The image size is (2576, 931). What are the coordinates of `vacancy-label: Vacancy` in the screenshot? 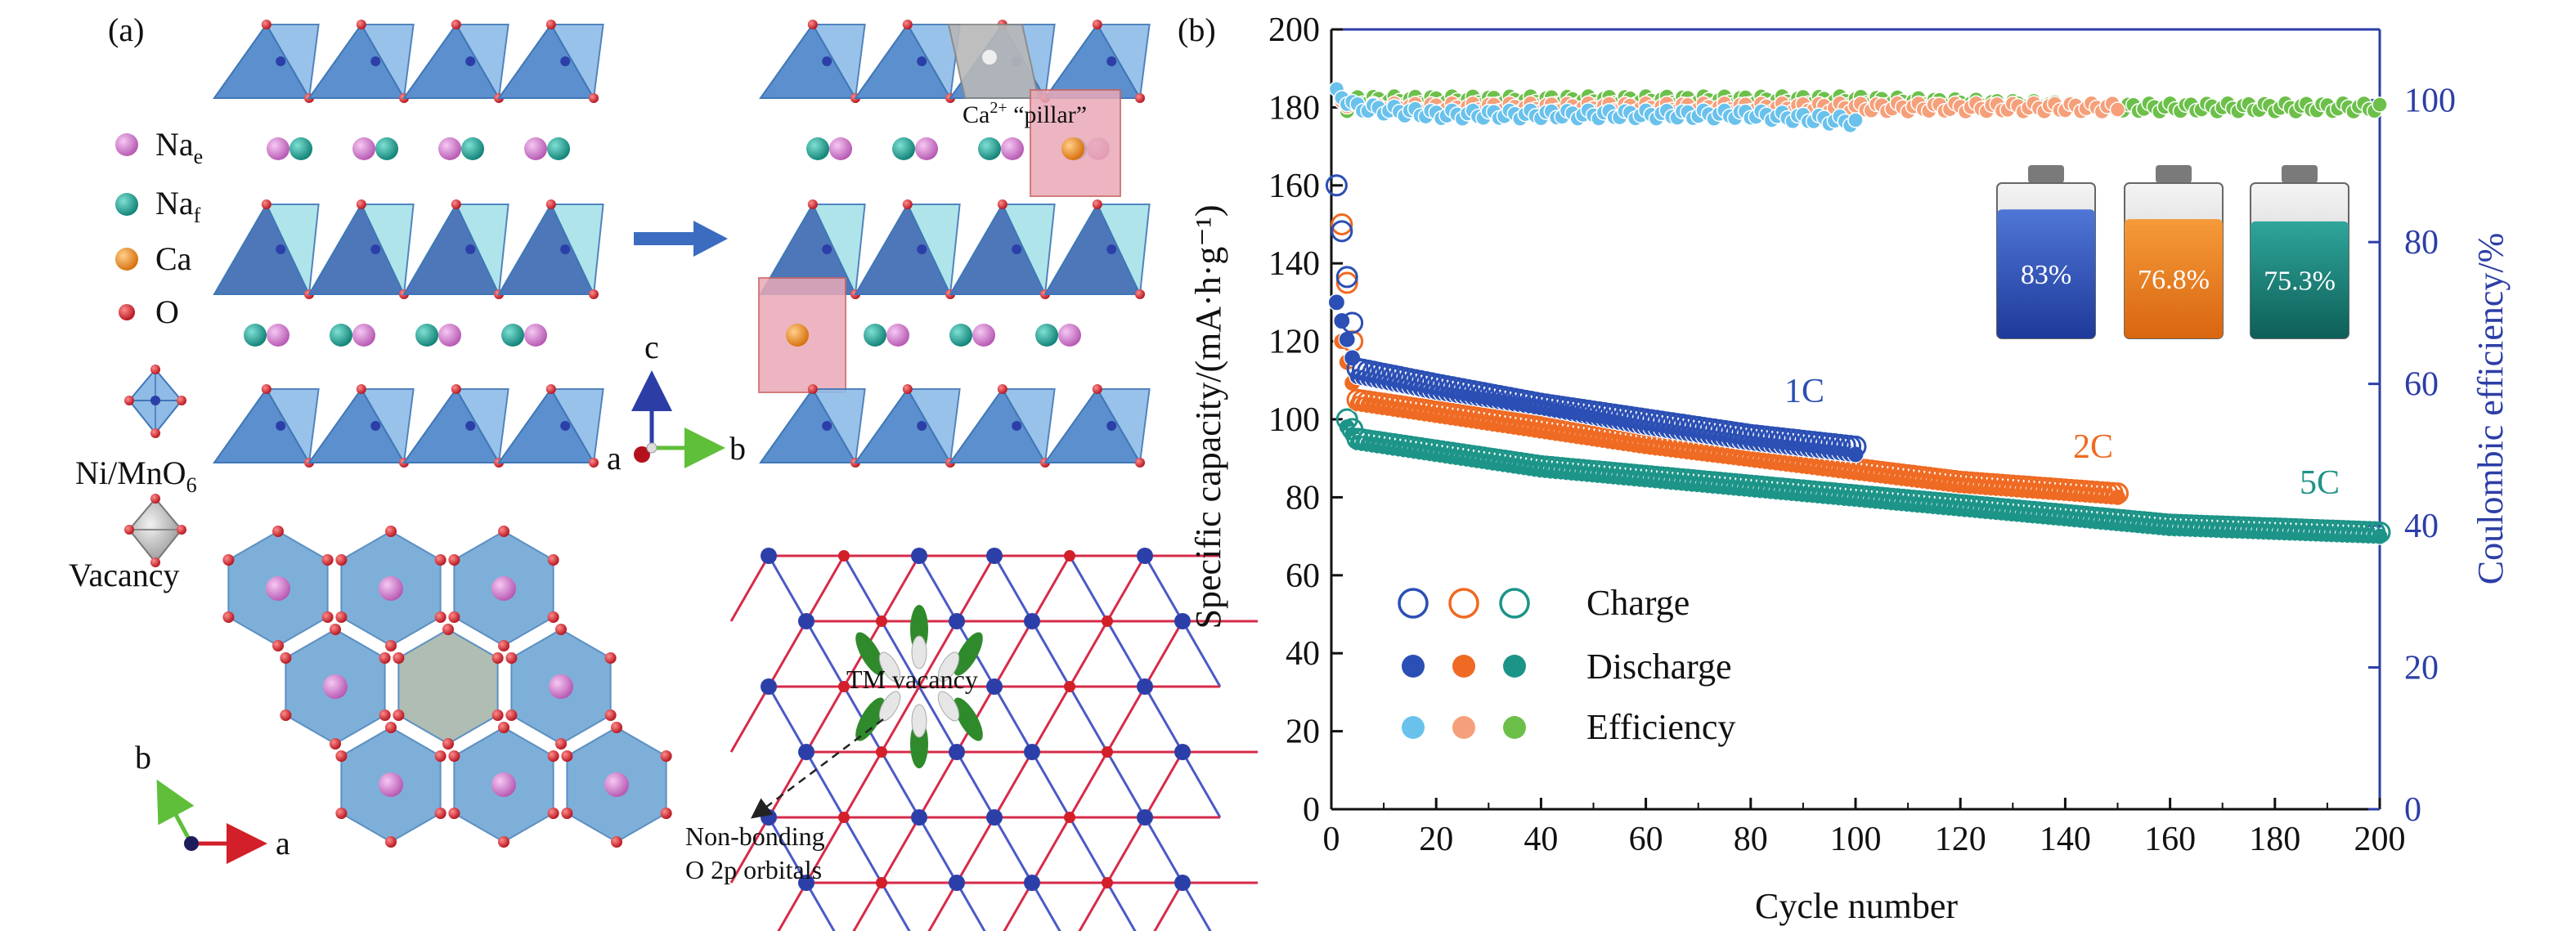 It's located at (124, 575).